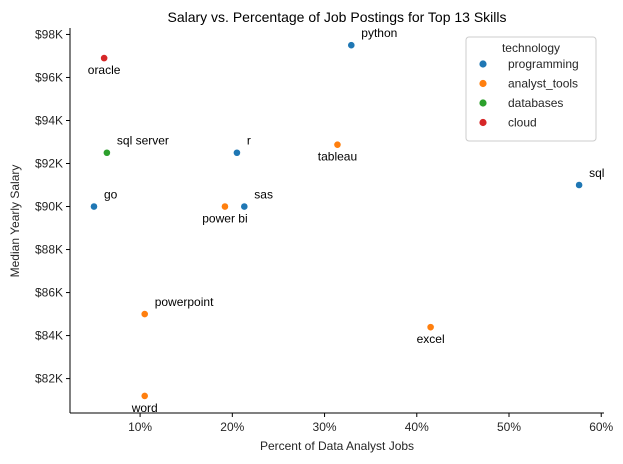 This screenshot has height=464, width=623. I want to click on y-tick-label: $98K, so click(49, 34).